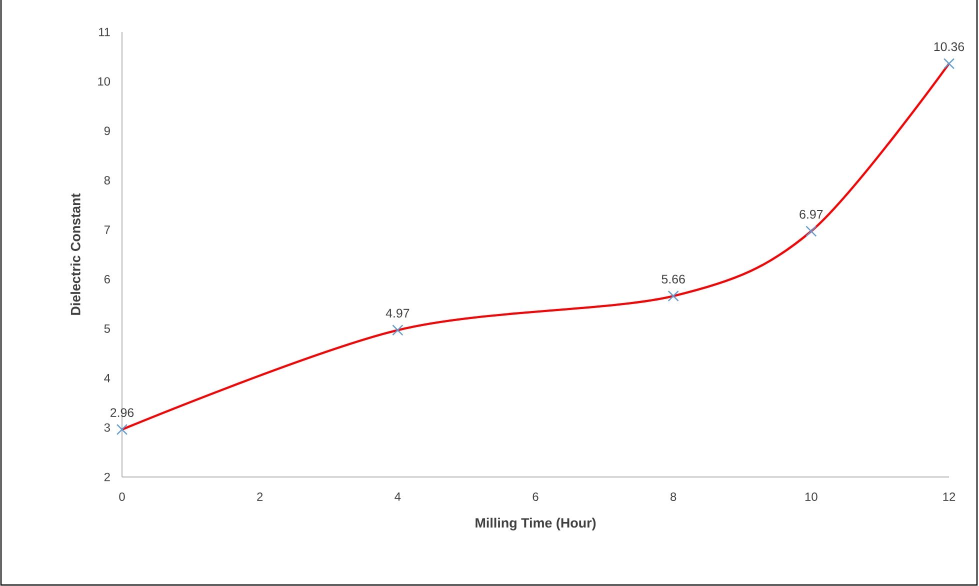 The width and height of the screenshot is (979, 586). I want to click on x-tick-label: 0, so click(122, 496).